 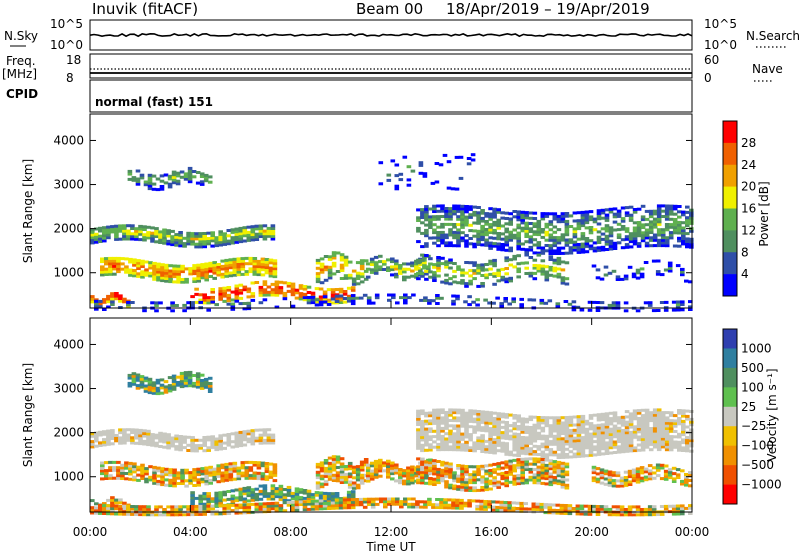 I want to click on freq-label: Freq., so click(x=21, y=61).